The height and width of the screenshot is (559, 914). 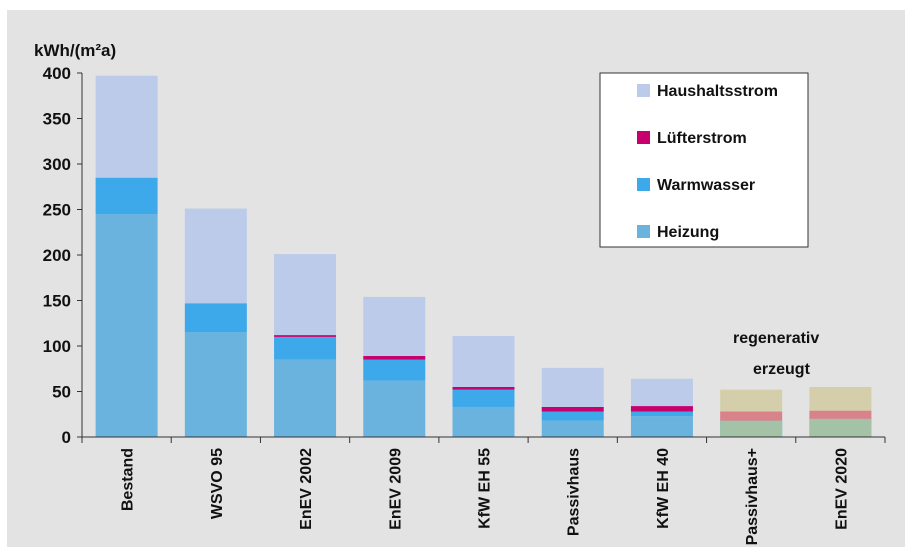 What do you see at coordinates (305, 348) in the screenshot?
I see `bar-enev-2002-warmwasser` at bounding box center [305, 348].